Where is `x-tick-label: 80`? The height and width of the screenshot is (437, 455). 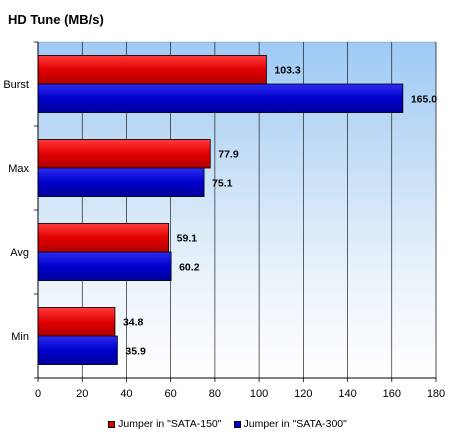
x-tick-label: 80 is located at coordinates (215, 394).